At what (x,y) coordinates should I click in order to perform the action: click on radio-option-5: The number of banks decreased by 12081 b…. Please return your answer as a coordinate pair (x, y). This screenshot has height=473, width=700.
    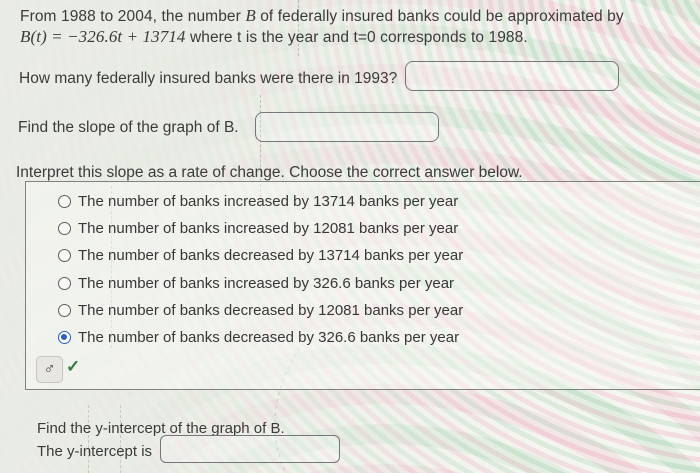
    Looking at the image, I should click on (260, 310).